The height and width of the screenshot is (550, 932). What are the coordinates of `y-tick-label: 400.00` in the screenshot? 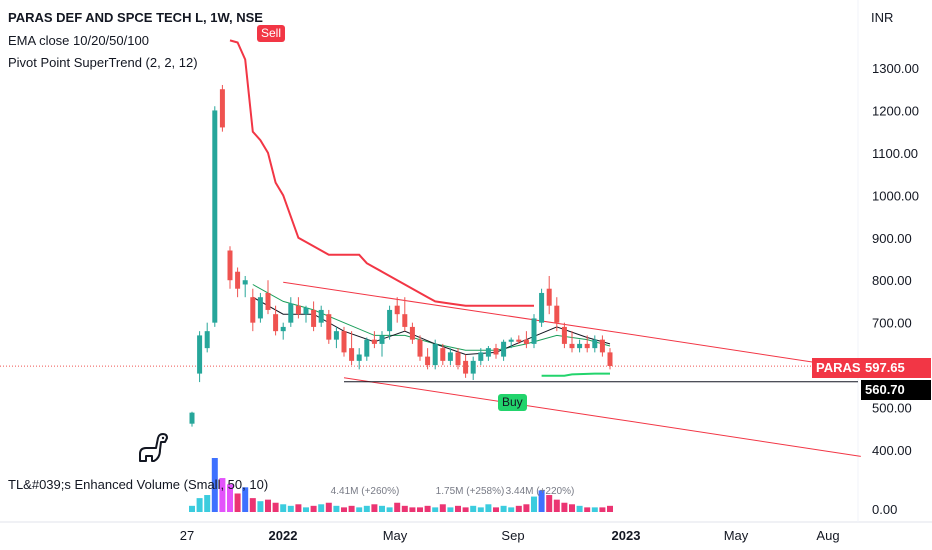 It's located at (892, 450).